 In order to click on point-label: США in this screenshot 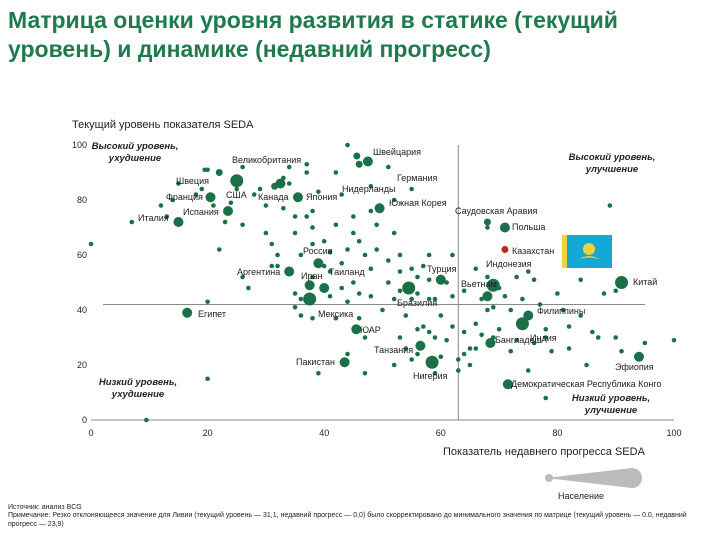, I will do `click(236, 195)`.